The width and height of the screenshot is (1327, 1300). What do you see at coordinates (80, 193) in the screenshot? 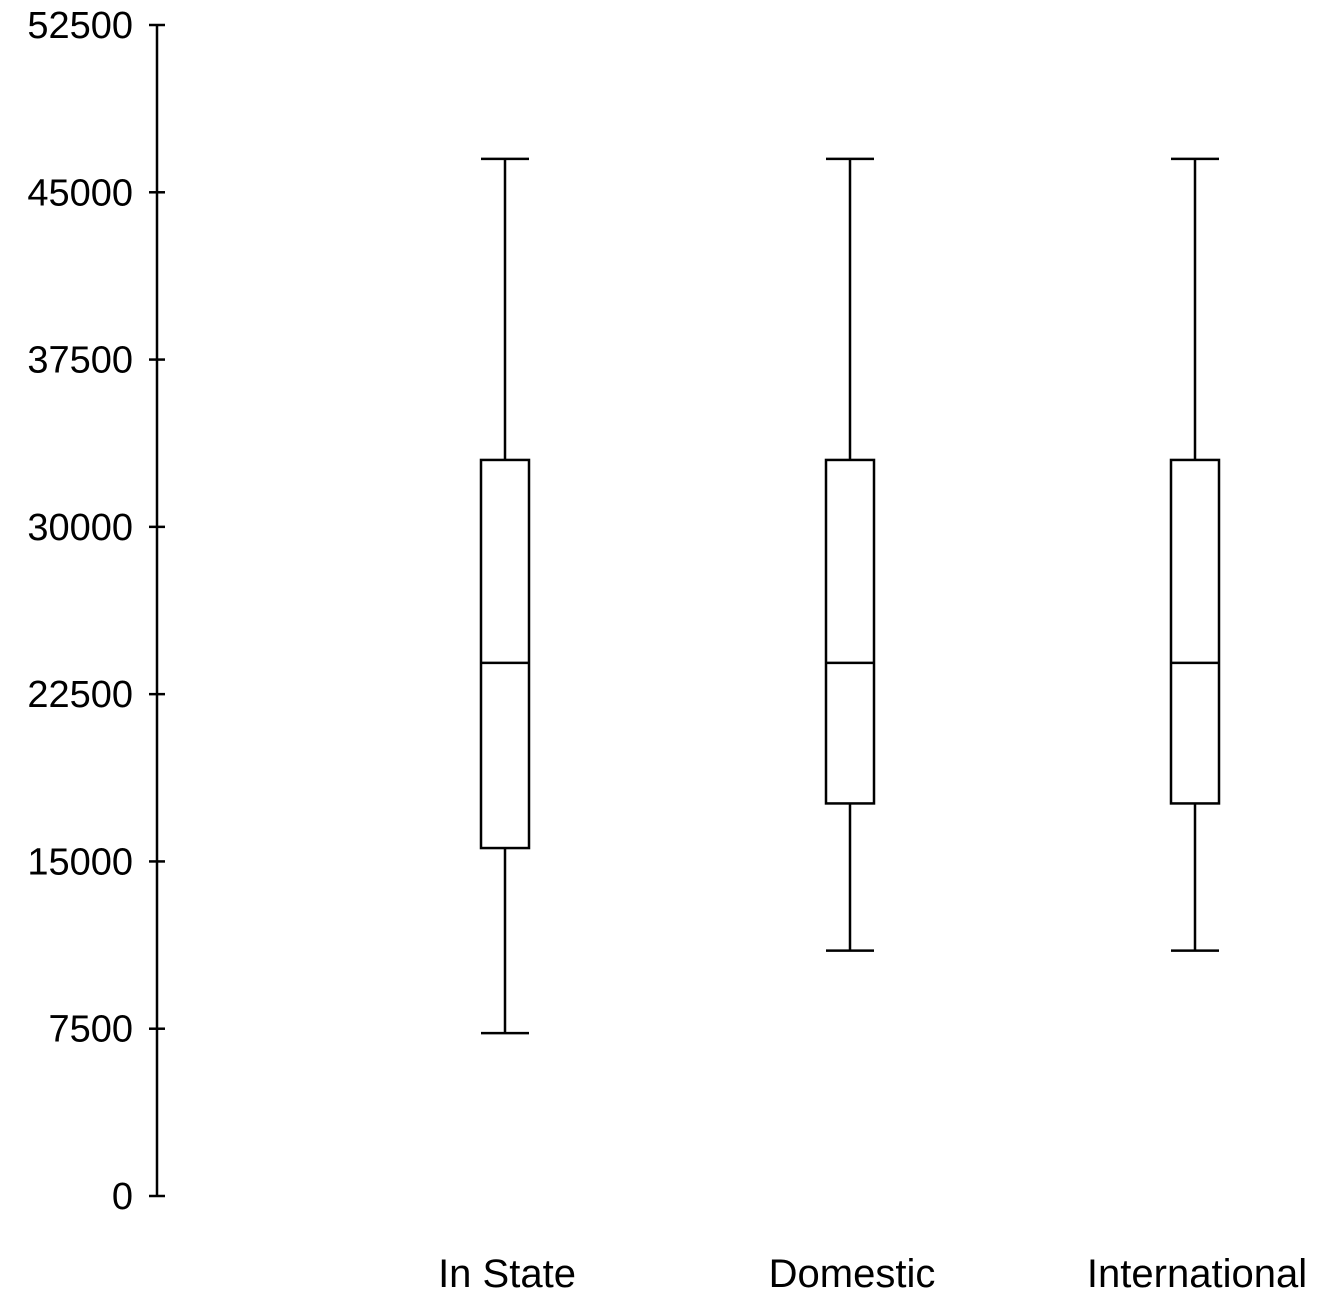
I see `y-tick-label: 45000` at bounding box center [80, 193].